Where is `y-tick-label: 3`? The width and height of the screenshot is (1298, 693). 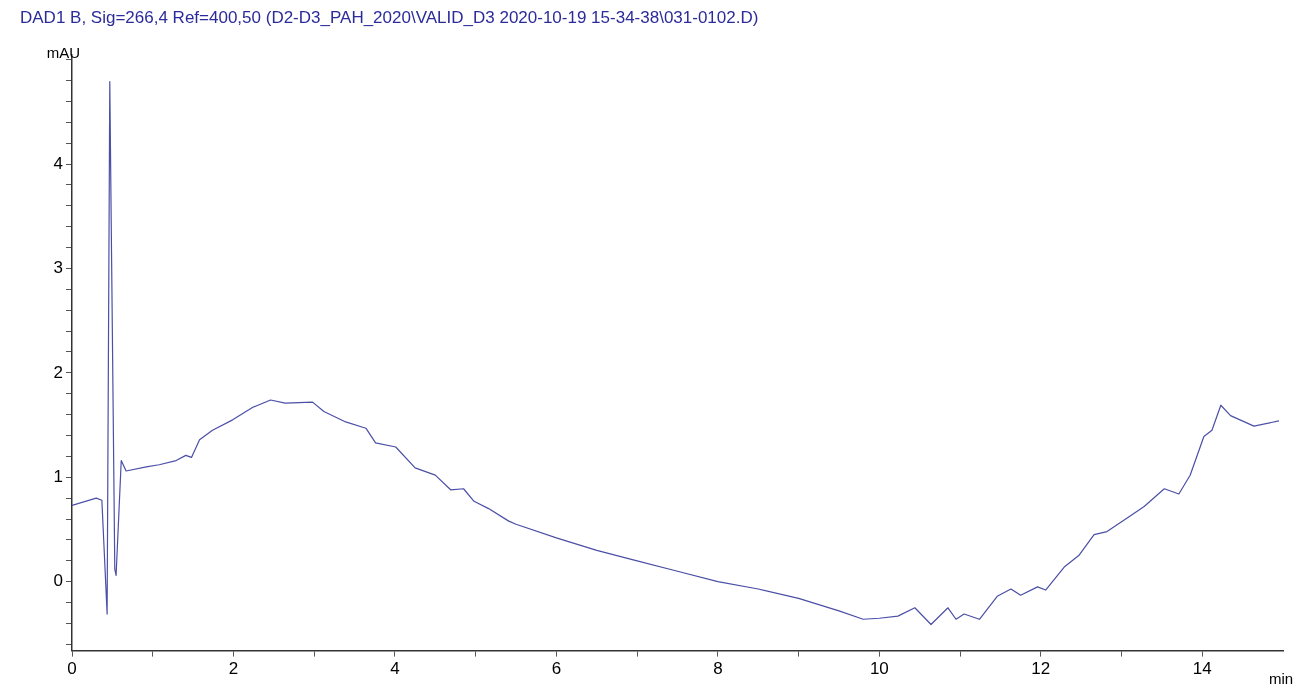
y-tick-label: 3 is located at coordinates (58, 268).